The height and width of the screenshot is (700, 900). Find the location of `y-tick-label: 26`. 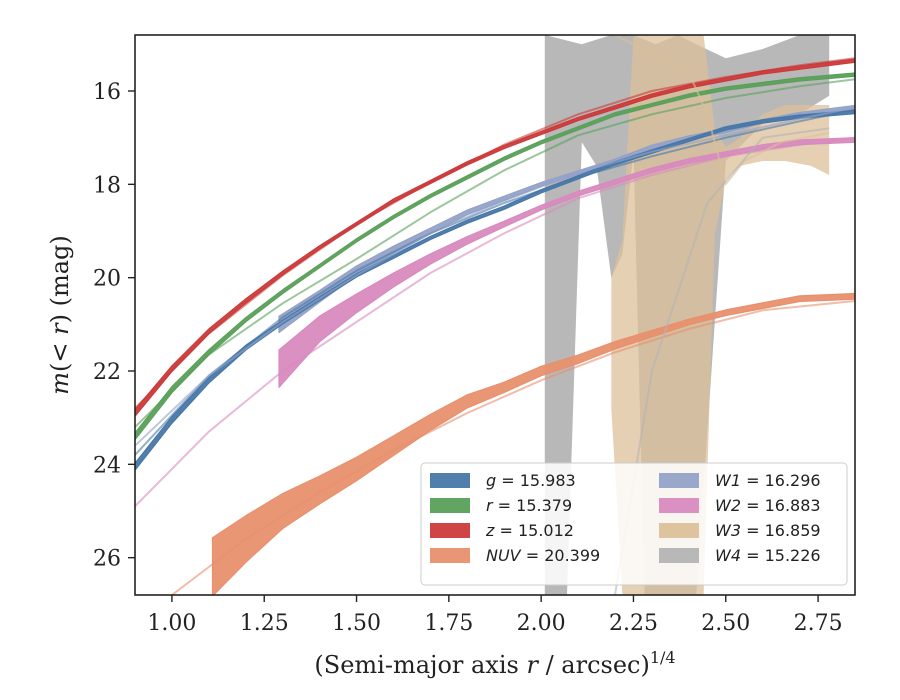

y-tick-label: 26 is located at coordinates (107, 559).